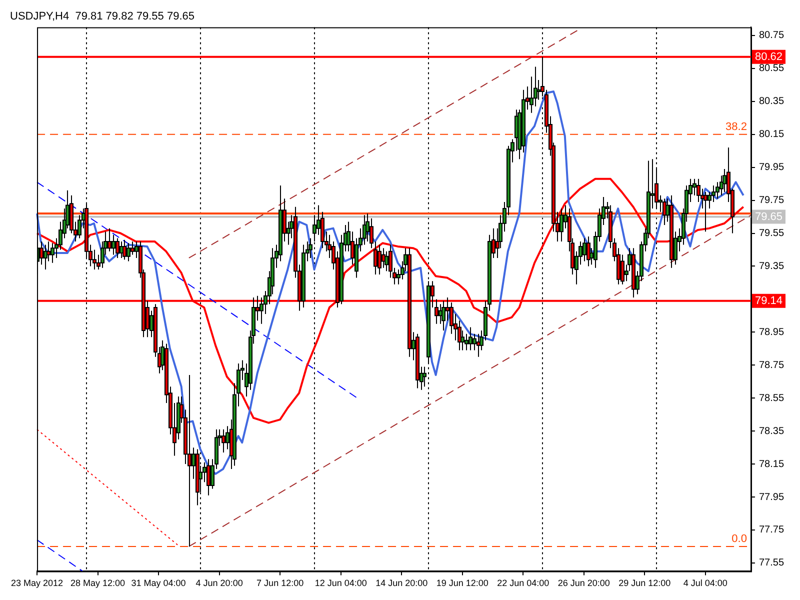  Describe the element at coordinates (736, 126) in the screenshot. I see `annotation: 38.2` at that location.